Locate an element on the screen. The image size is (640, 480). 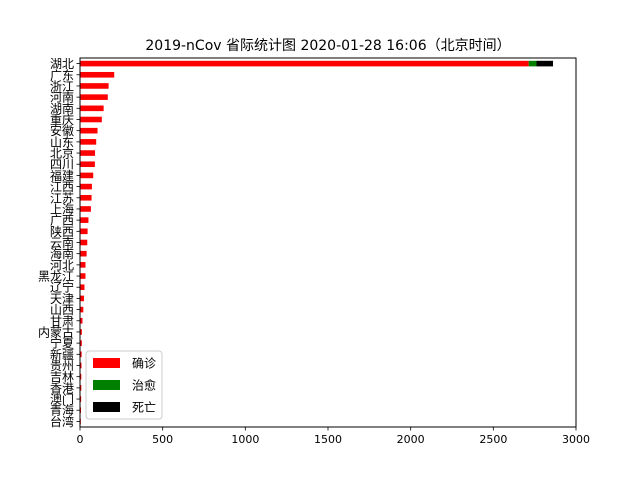
y-tick-label: 贵州 is located at coordinates (62, 366).